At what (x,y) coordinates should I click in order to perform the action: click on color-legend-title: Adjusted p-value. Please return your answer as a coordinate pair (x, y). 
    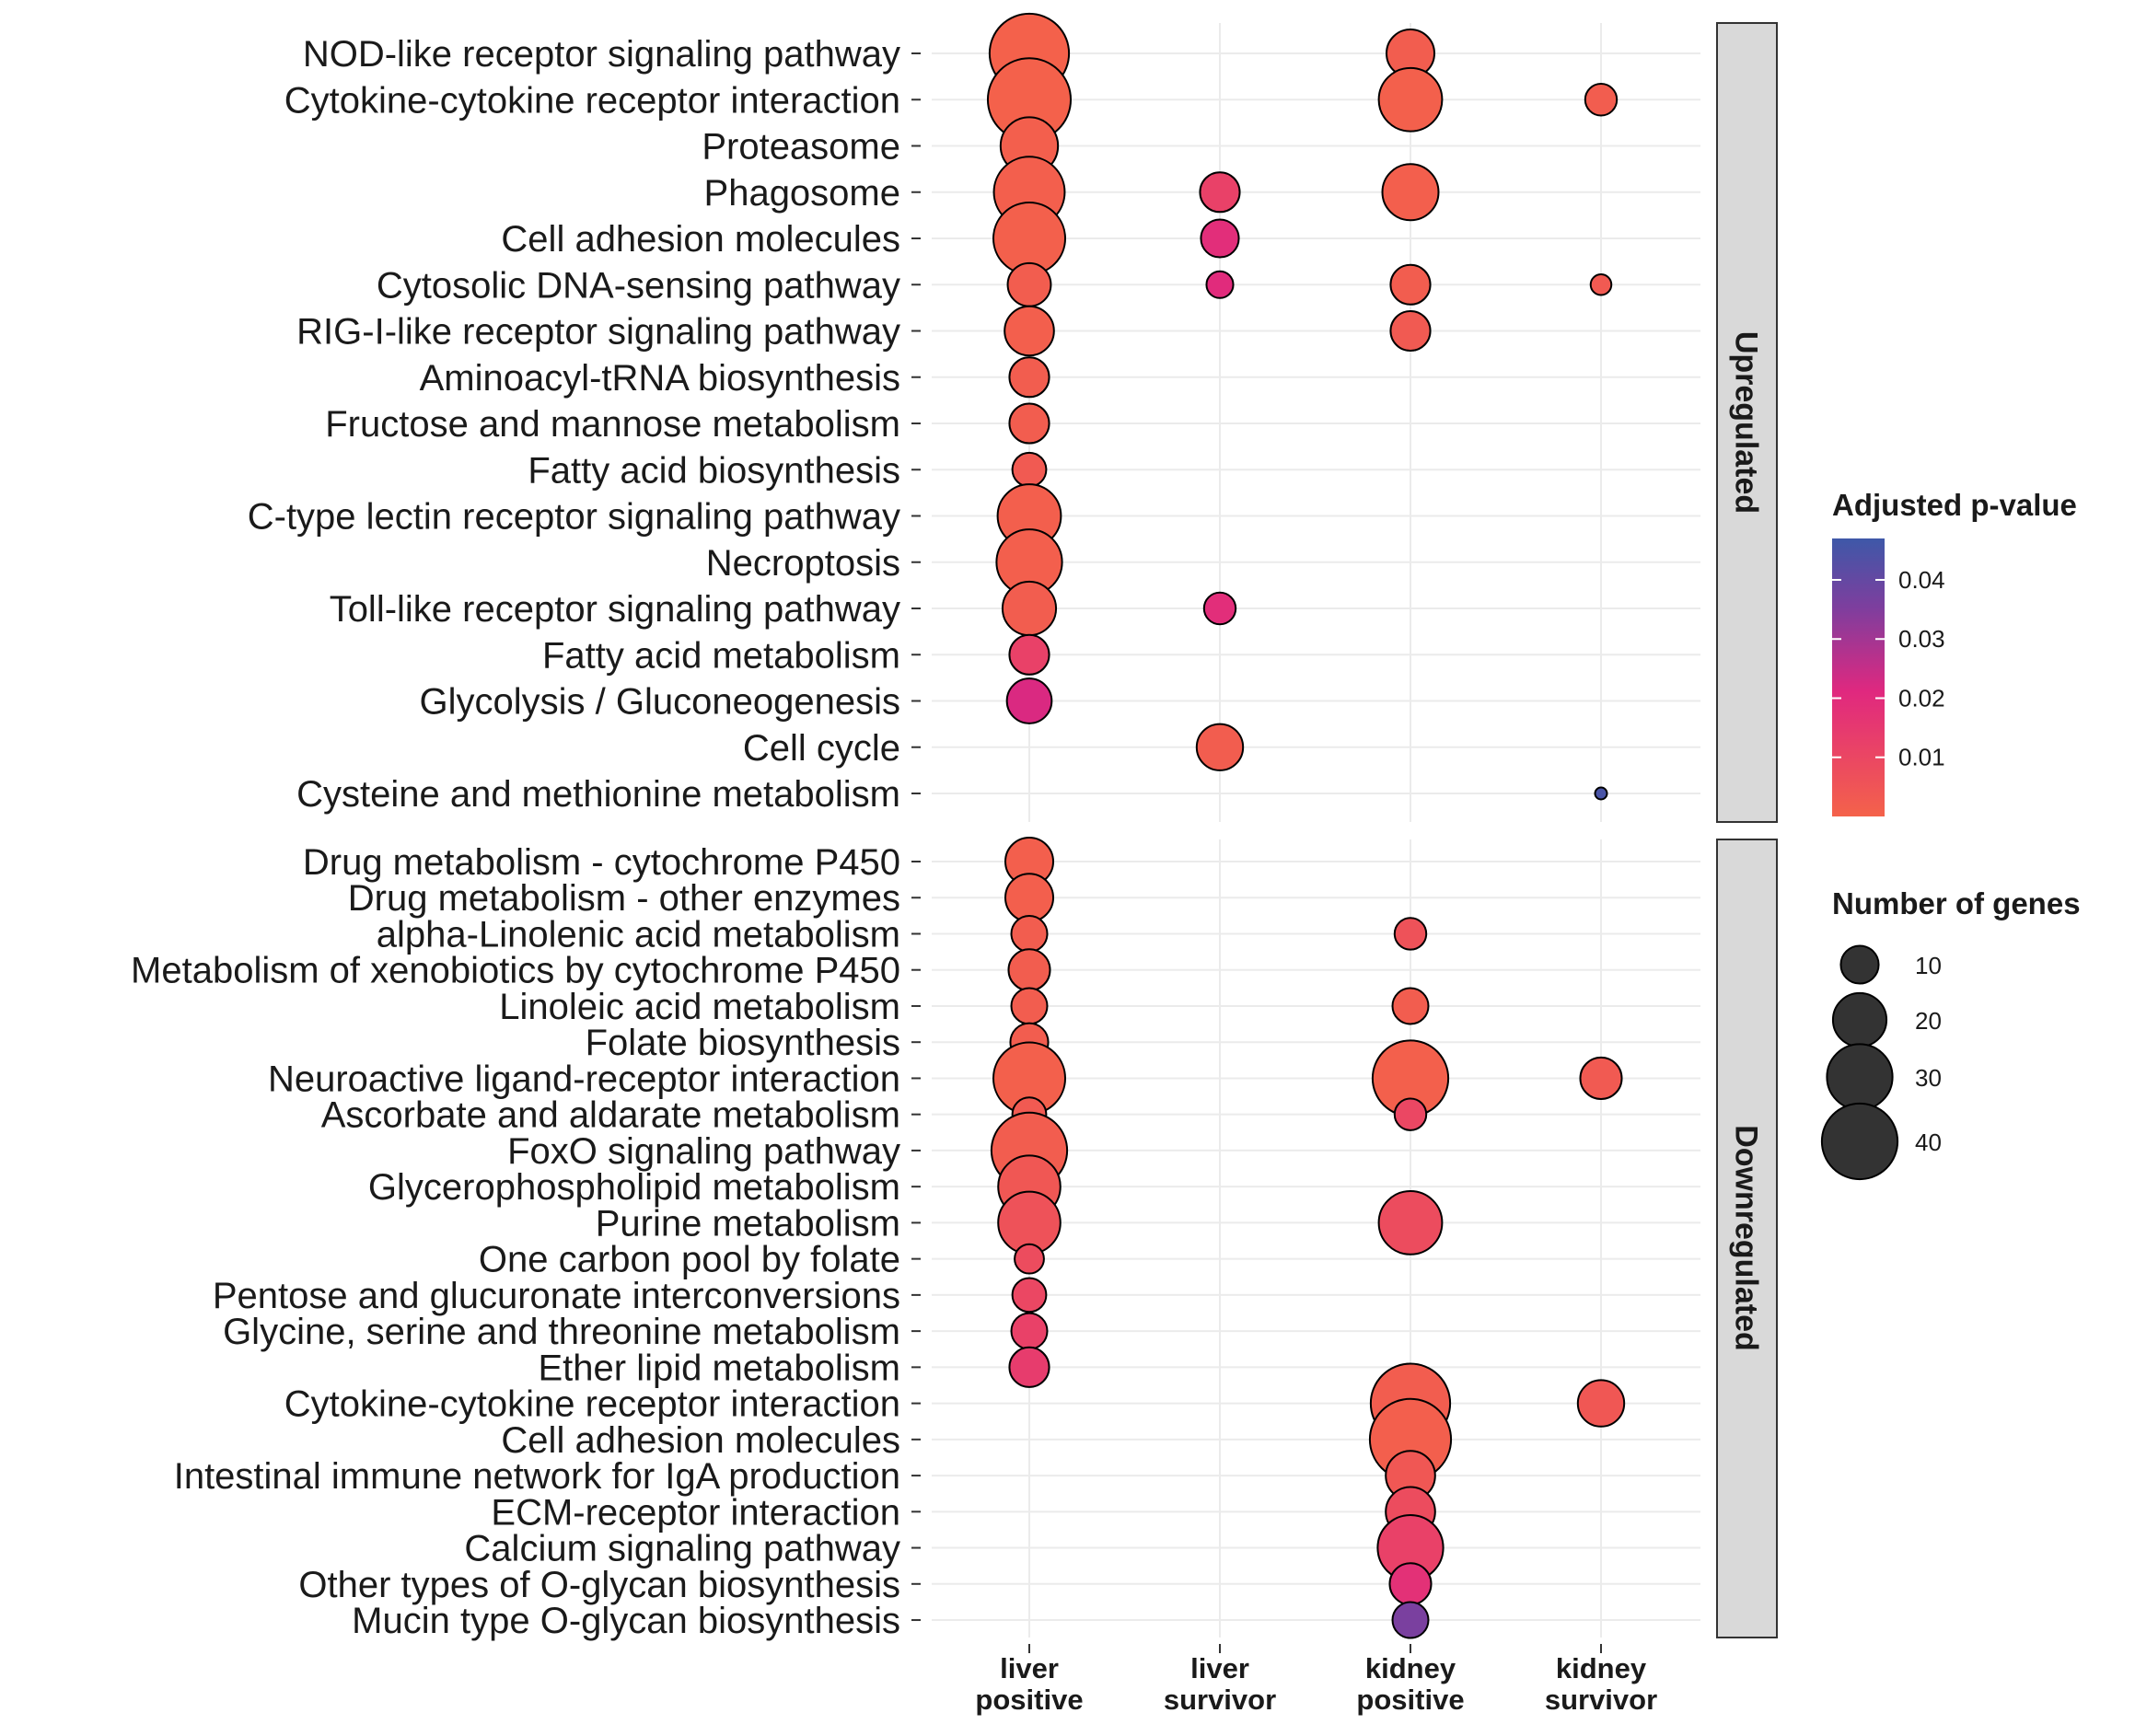
    Looking at the image, I should click on (1955, 505).